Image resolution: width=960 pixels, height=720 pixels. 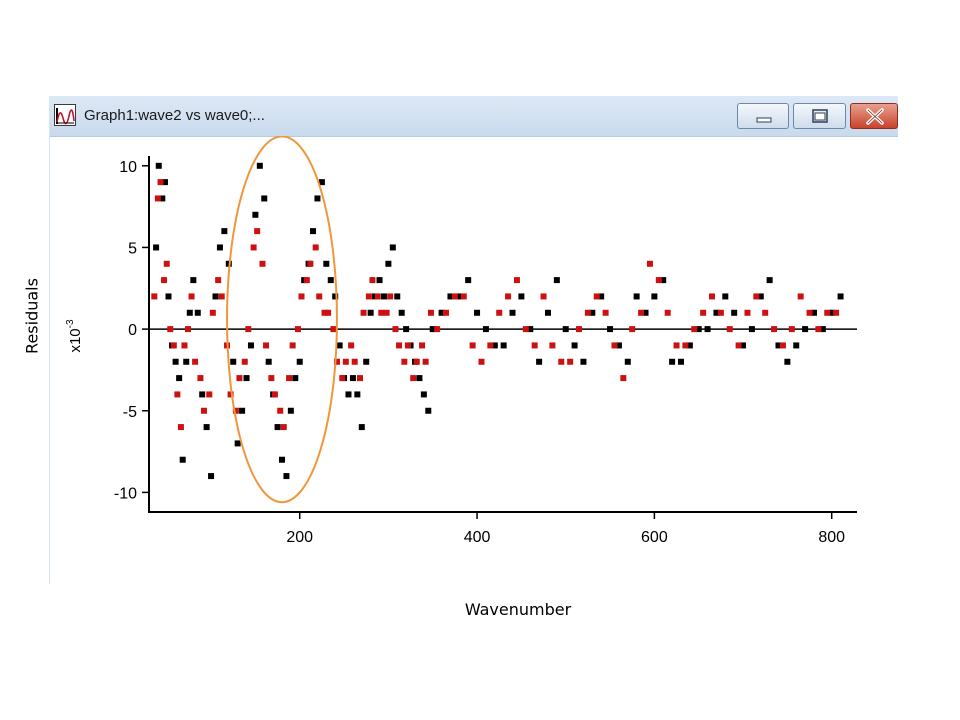 What do you see at coordinates (763, 116) in the screenshot?
I see `minimize-button` at bounding box center [763, 116].